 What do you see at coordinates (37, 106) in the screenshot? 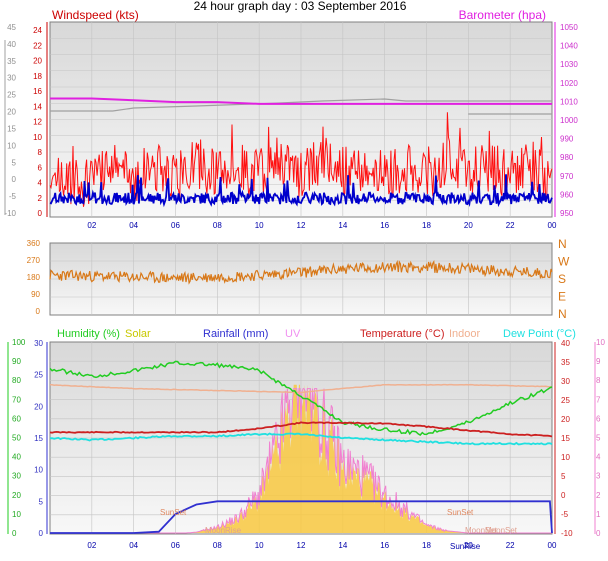
I see `wind-red-tick: 14` at bounding box center [37, 106].